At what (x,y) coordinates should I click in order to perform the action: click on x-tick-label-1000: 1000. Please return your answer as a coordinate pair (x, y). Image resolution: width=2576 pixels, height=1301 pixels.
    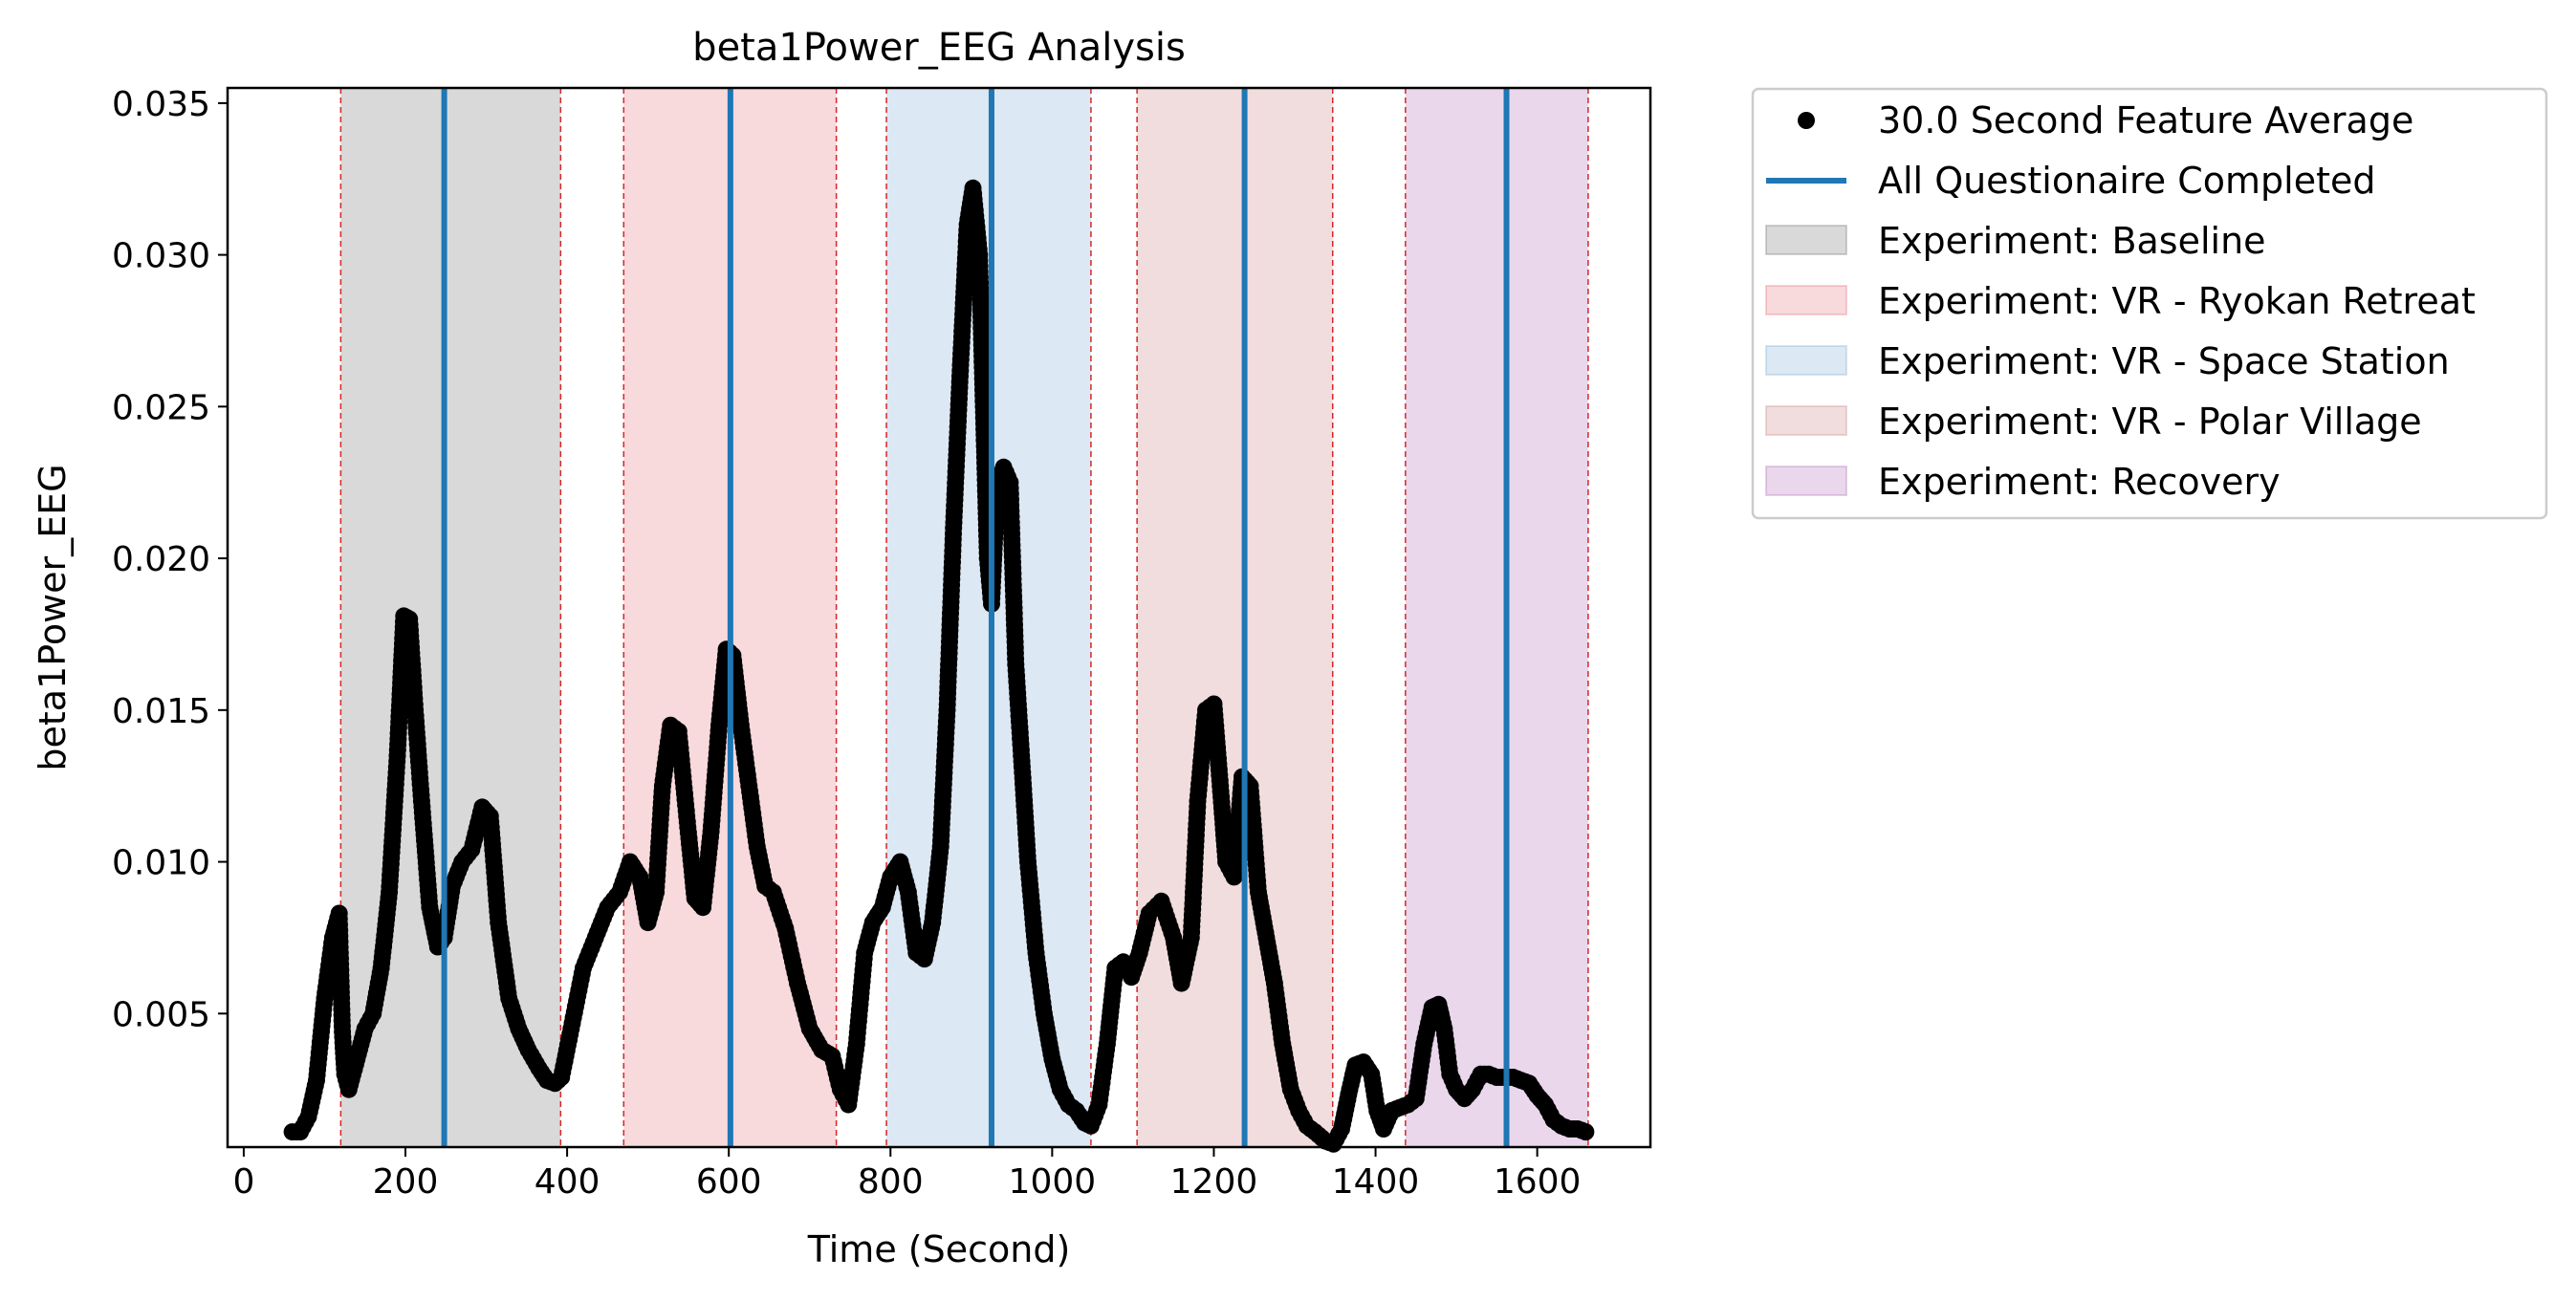
    Looking at the image, I should click on (1053, 1182).